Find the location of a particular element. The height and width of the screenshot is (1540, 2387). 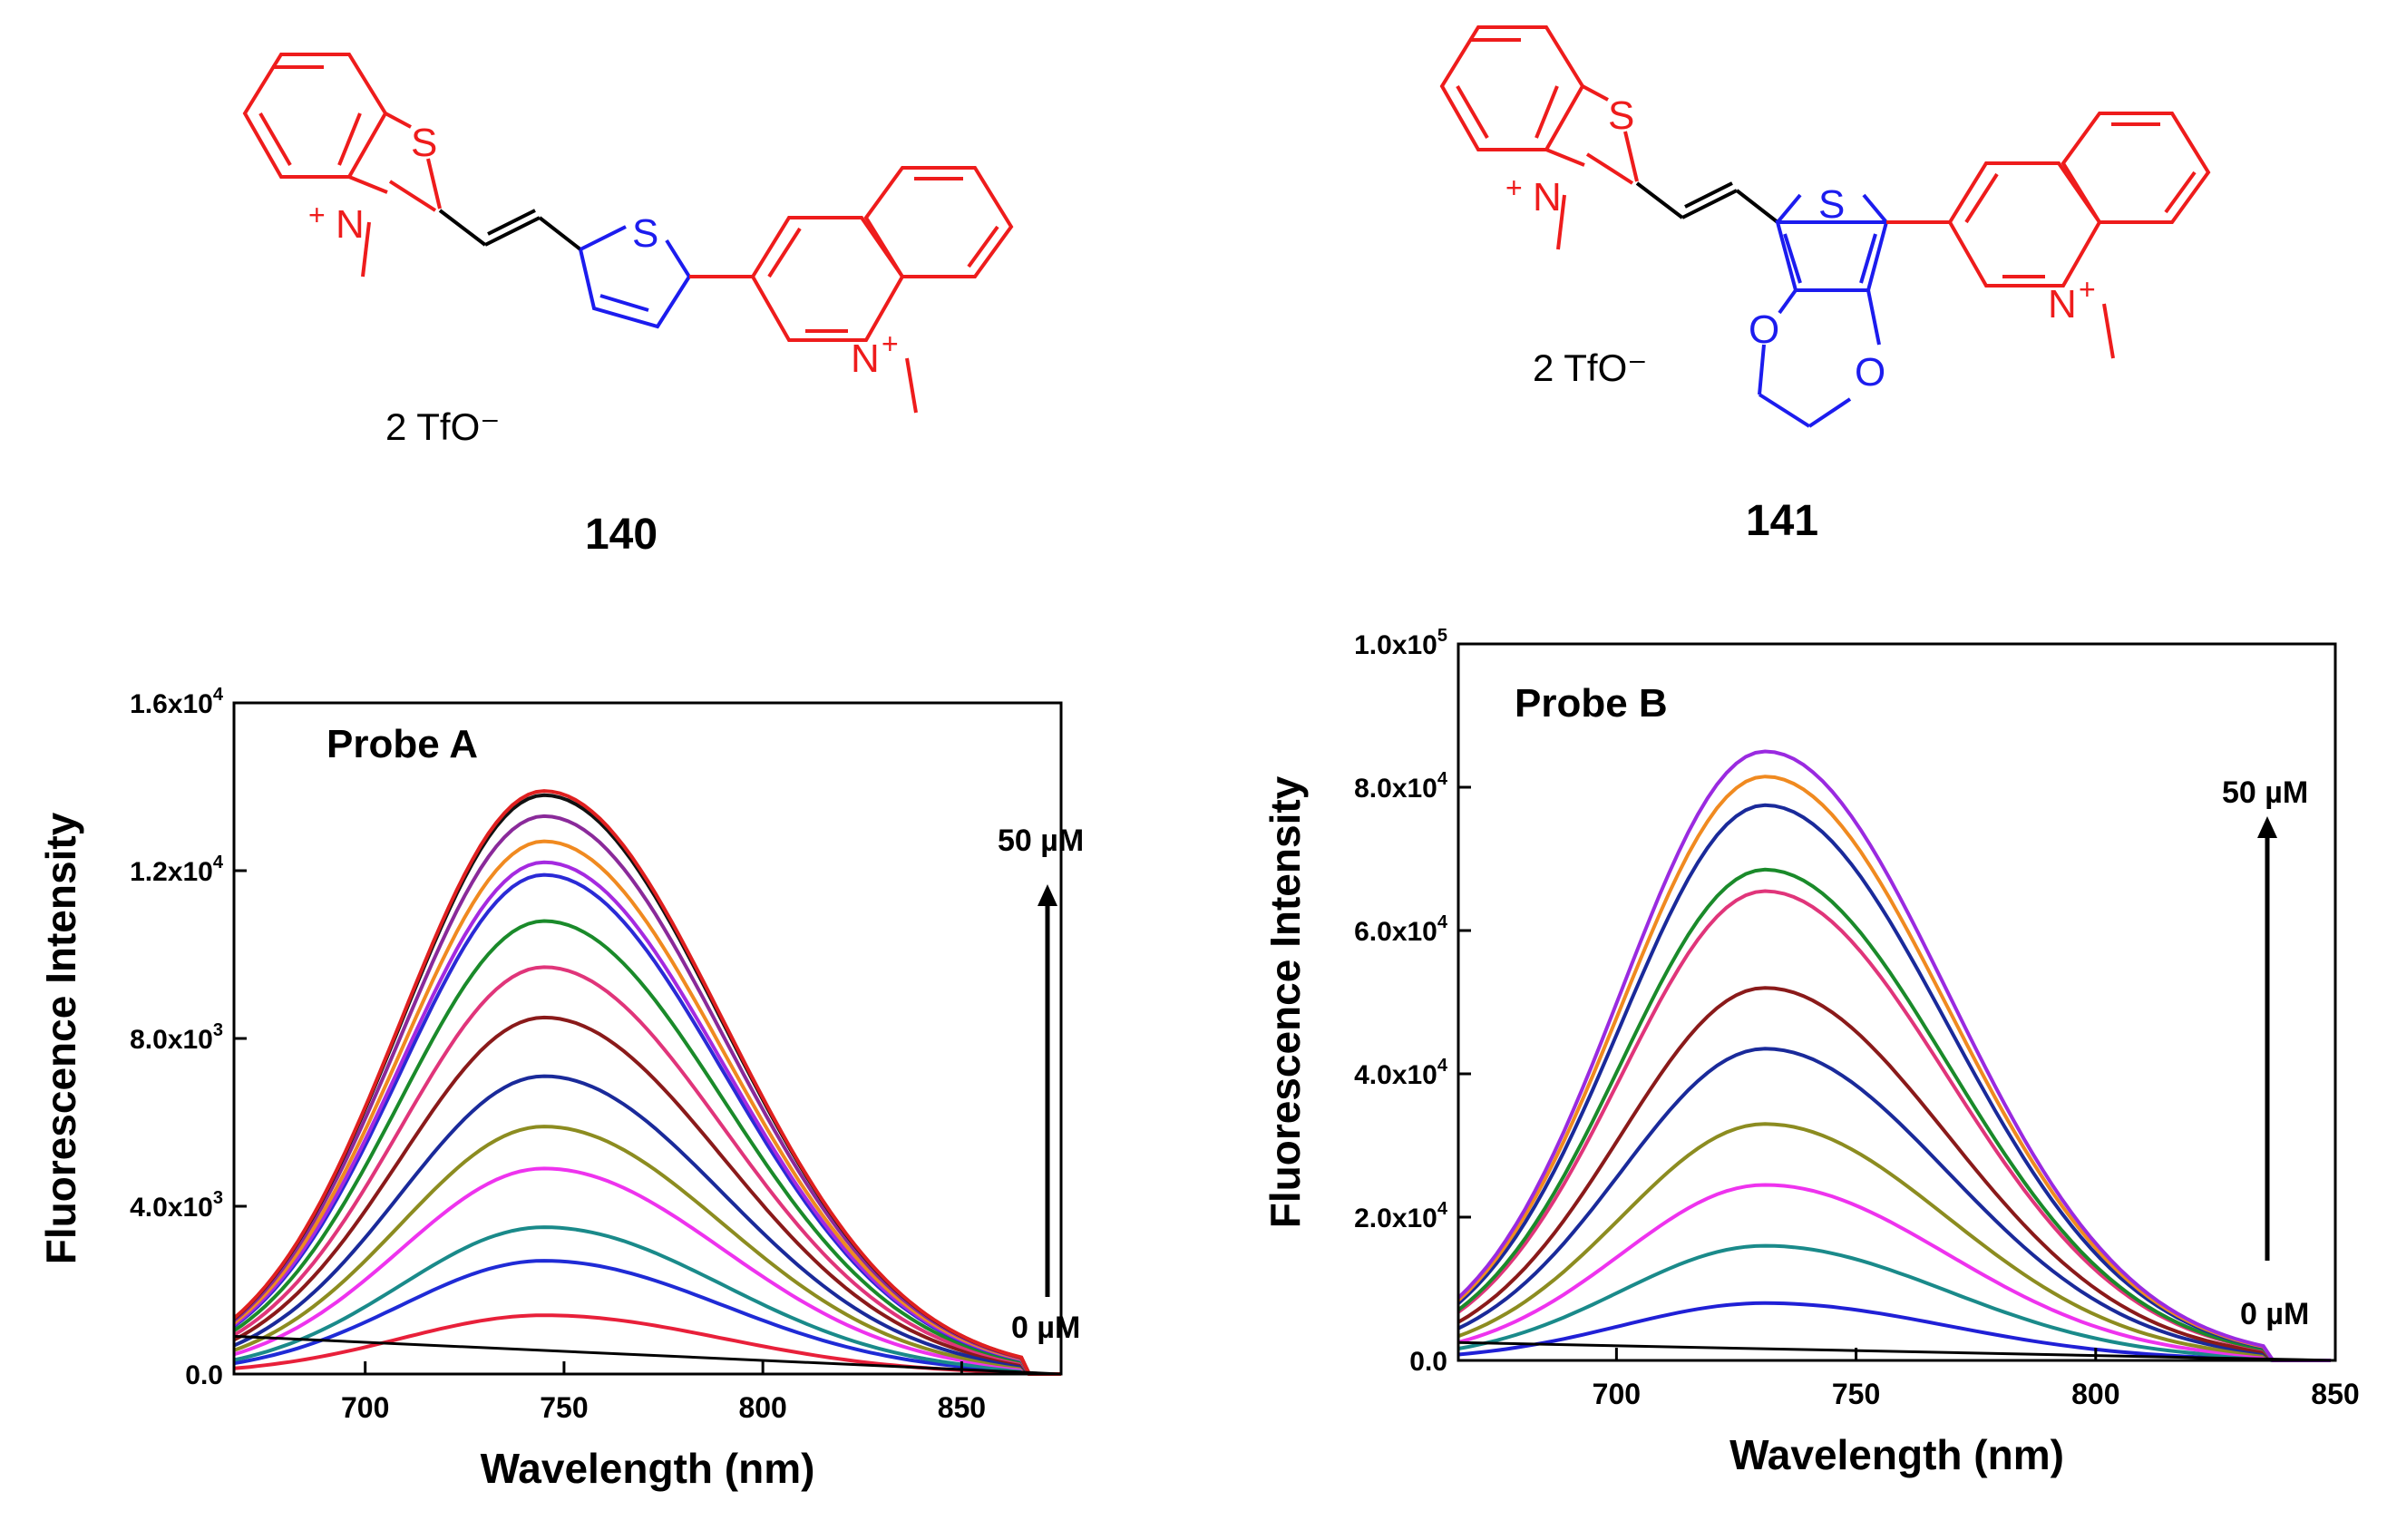

thiophene-s-atom-141: S is located at coordinates (1831, 204).